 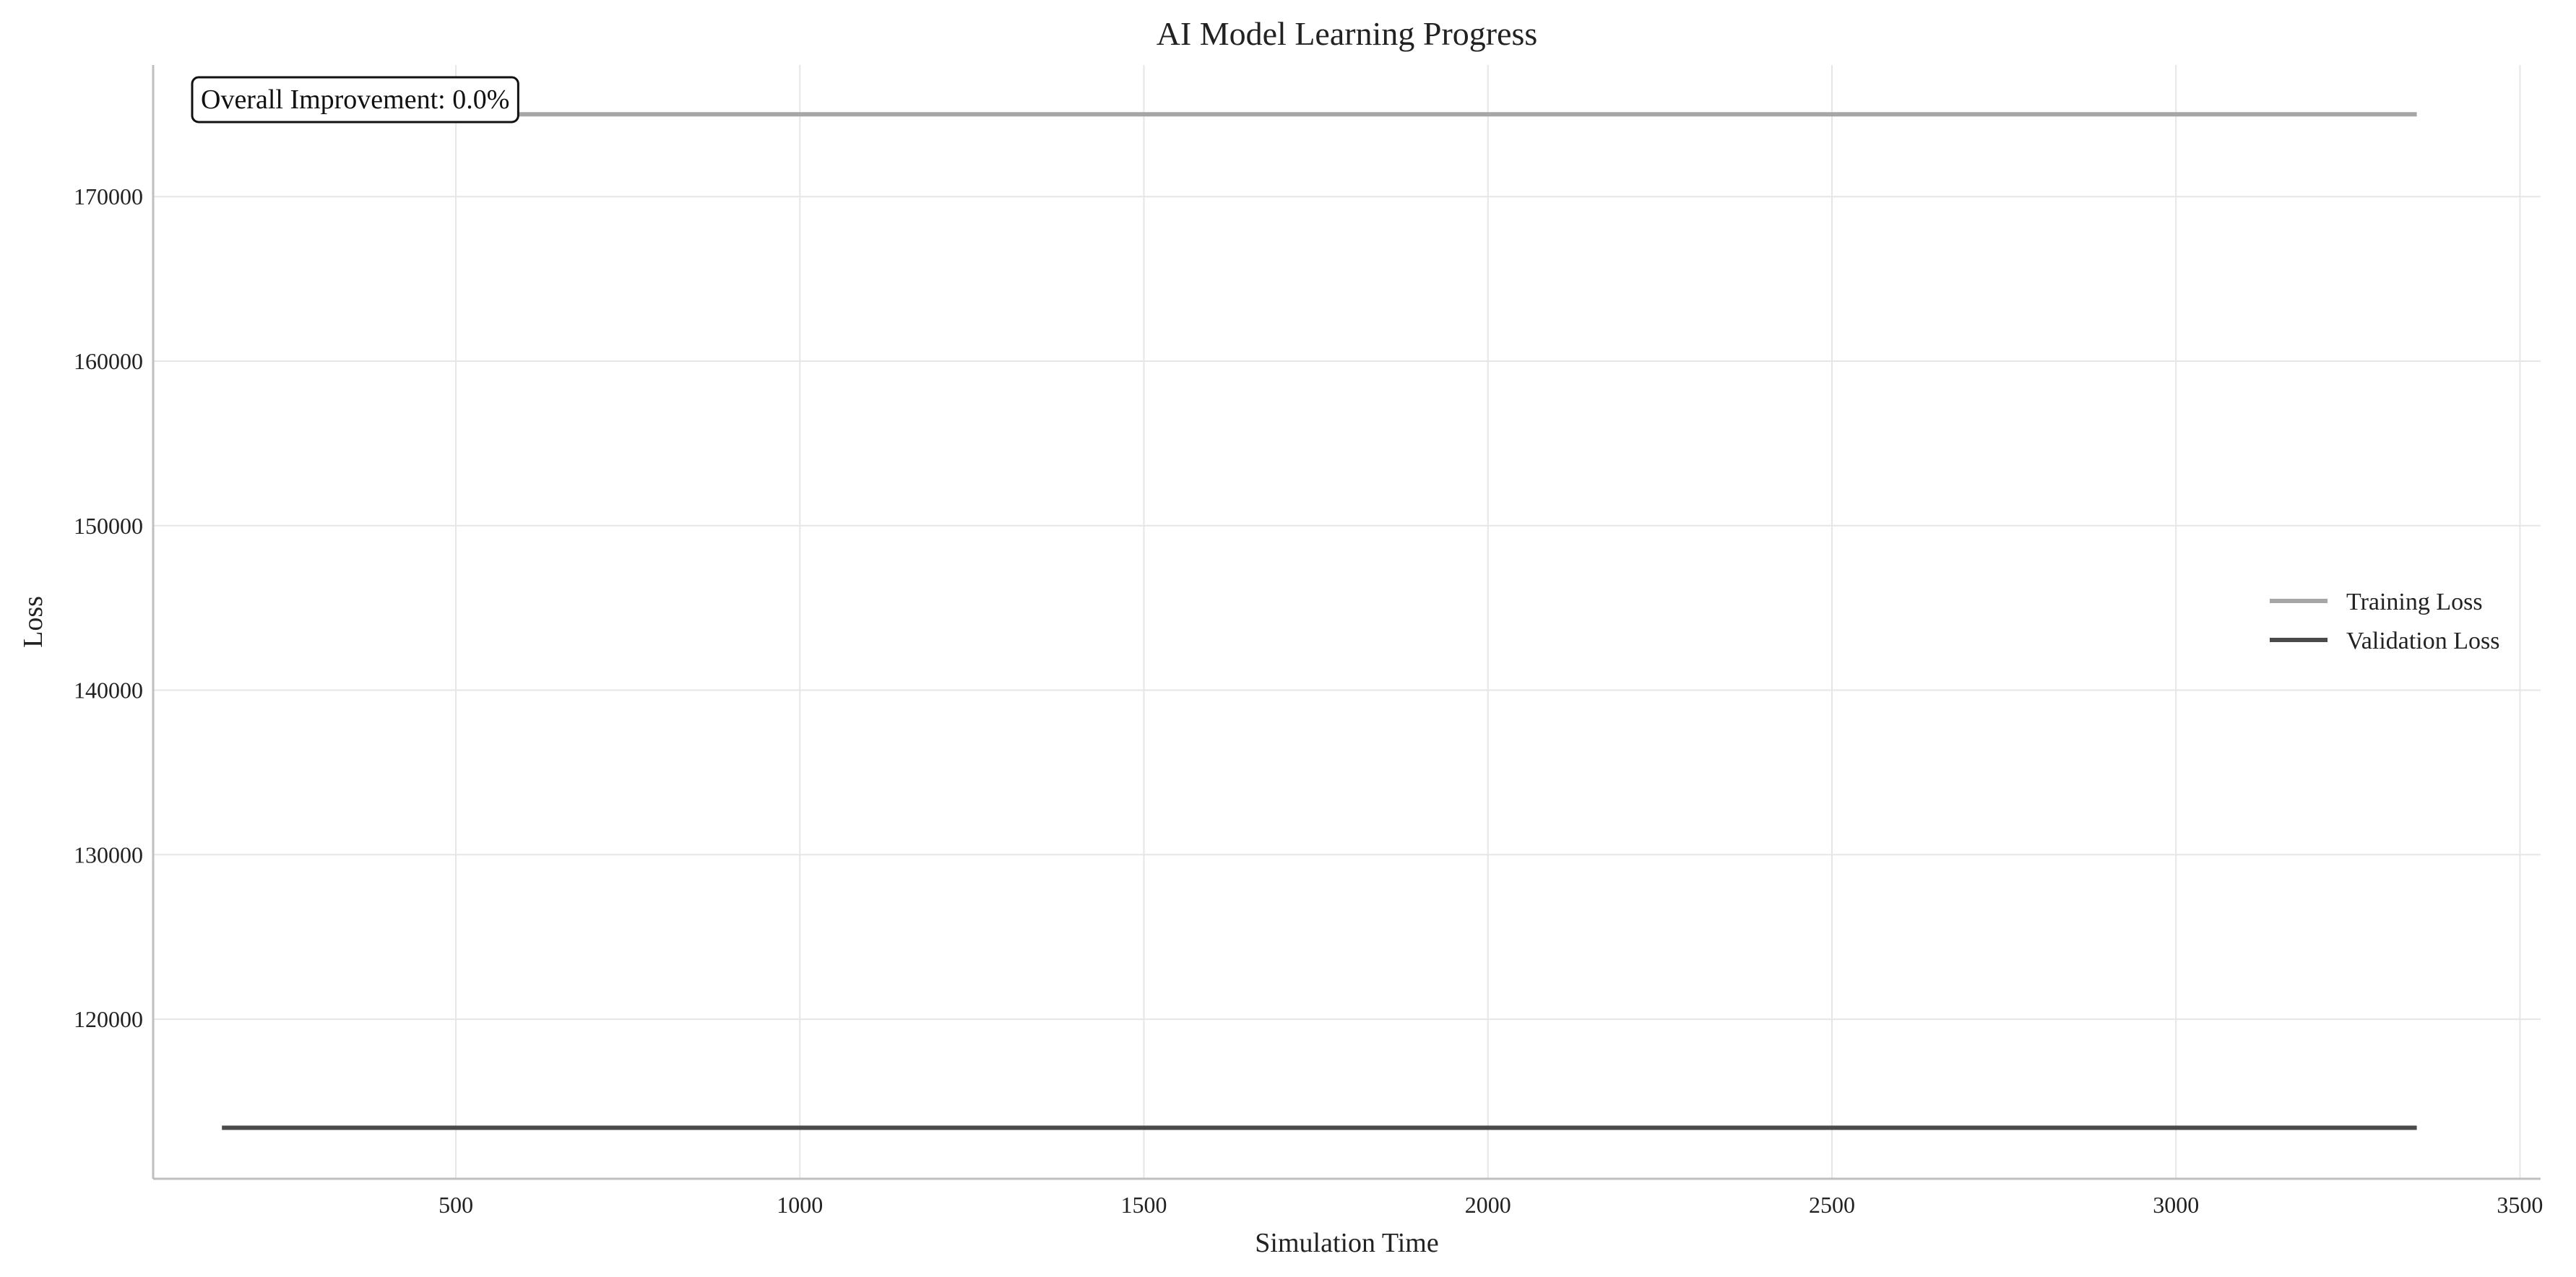 What do you see at coordinates (109, 854) in the screenshot?
I see `y-tick-label: 130000` at bounding box center [109, 854].